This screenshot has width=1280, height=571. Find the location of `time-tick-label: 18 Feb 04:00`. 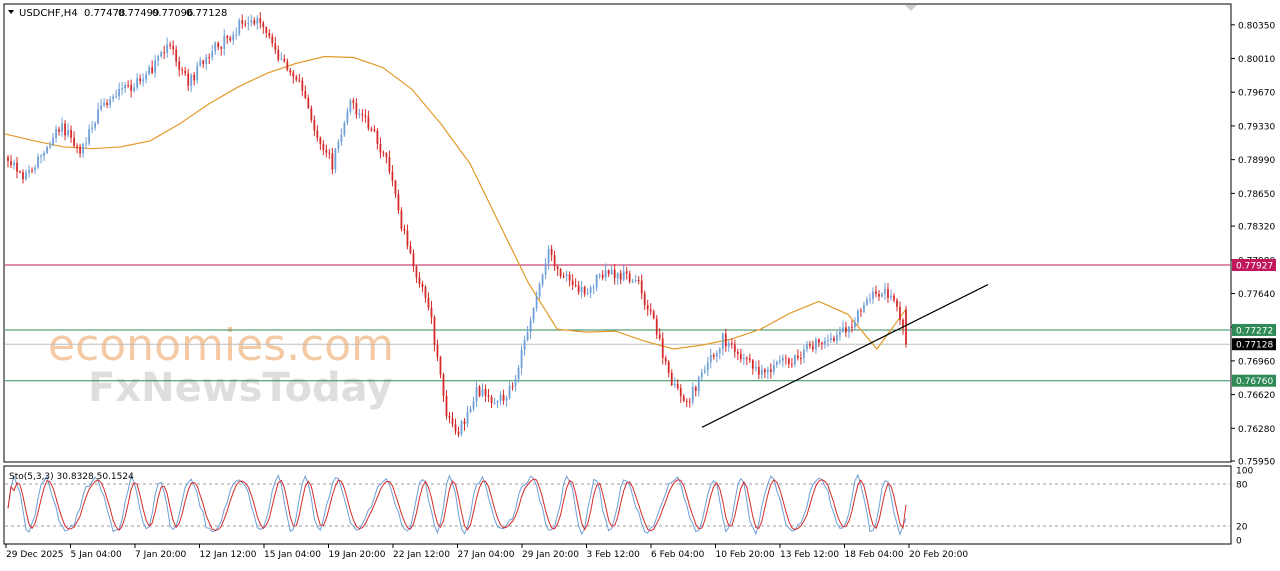

time-tick-label: 18 Feb 04:00 is located at coordinates (874, 555).